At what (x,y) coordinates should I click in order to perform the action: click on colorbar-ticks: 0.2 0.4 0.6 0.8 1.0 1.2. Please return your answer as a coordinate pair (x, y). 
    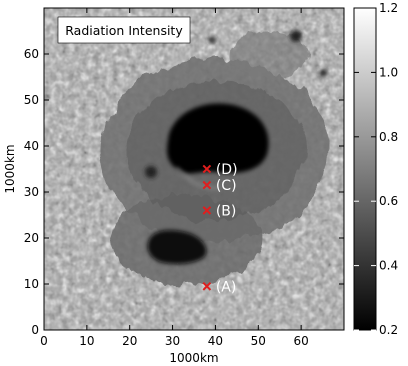
    Looking at the image, I should click on (376, 169).